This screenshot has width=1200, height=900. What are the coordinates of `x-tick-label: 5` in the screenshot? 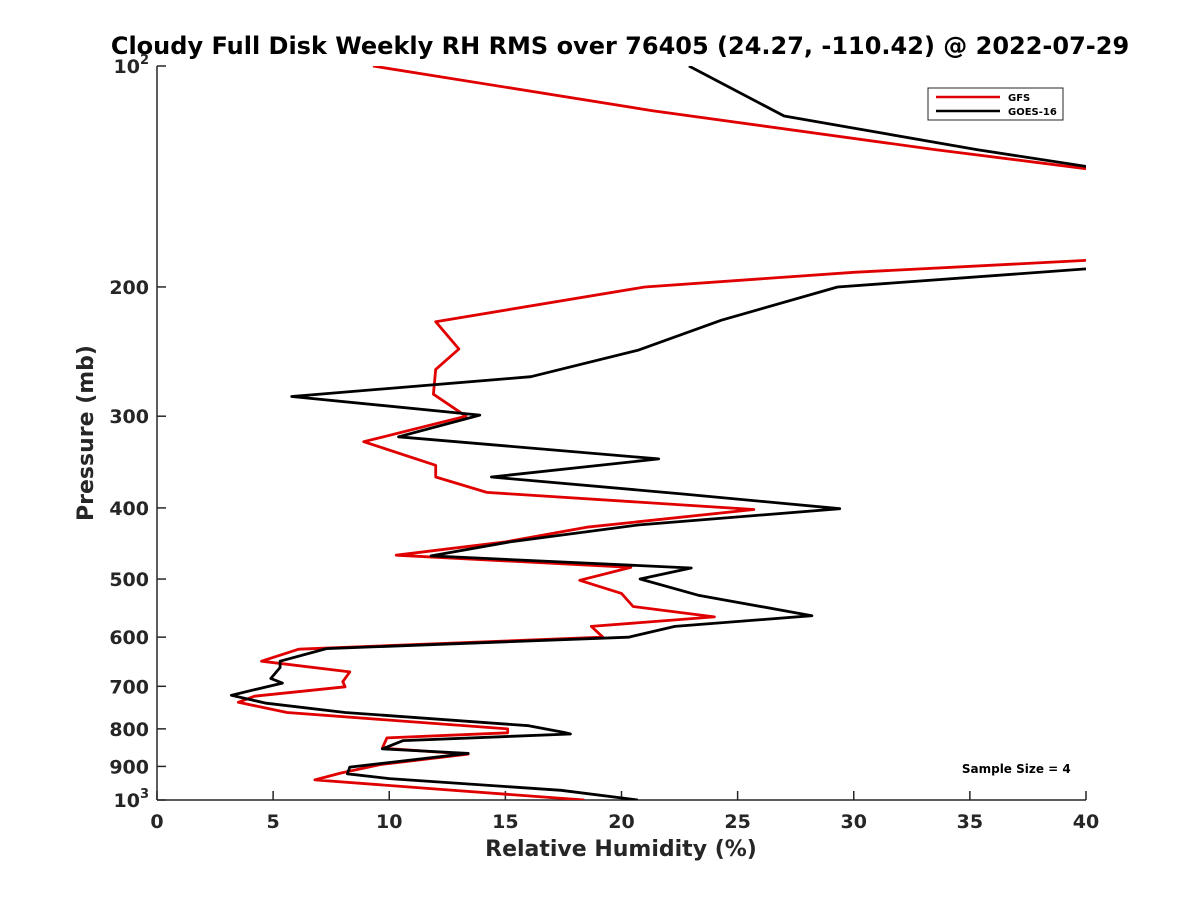 It's located at (273, 822).